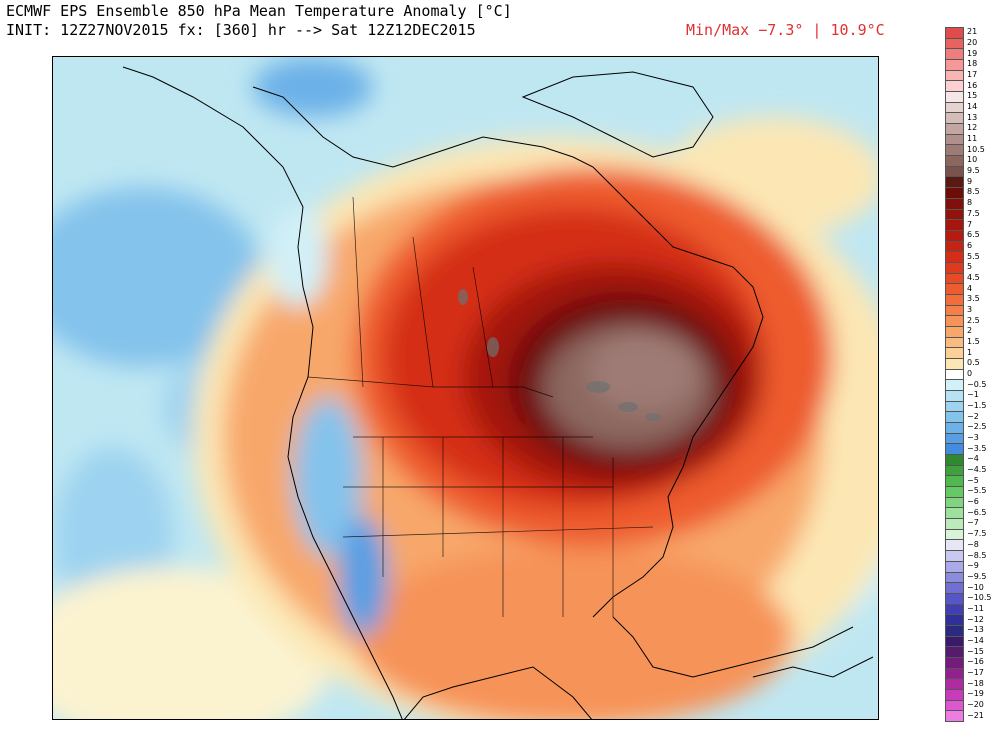 The height and width of the screenshot is (746, 1006). I want to click on legend-label: 17, so click(972, 75).